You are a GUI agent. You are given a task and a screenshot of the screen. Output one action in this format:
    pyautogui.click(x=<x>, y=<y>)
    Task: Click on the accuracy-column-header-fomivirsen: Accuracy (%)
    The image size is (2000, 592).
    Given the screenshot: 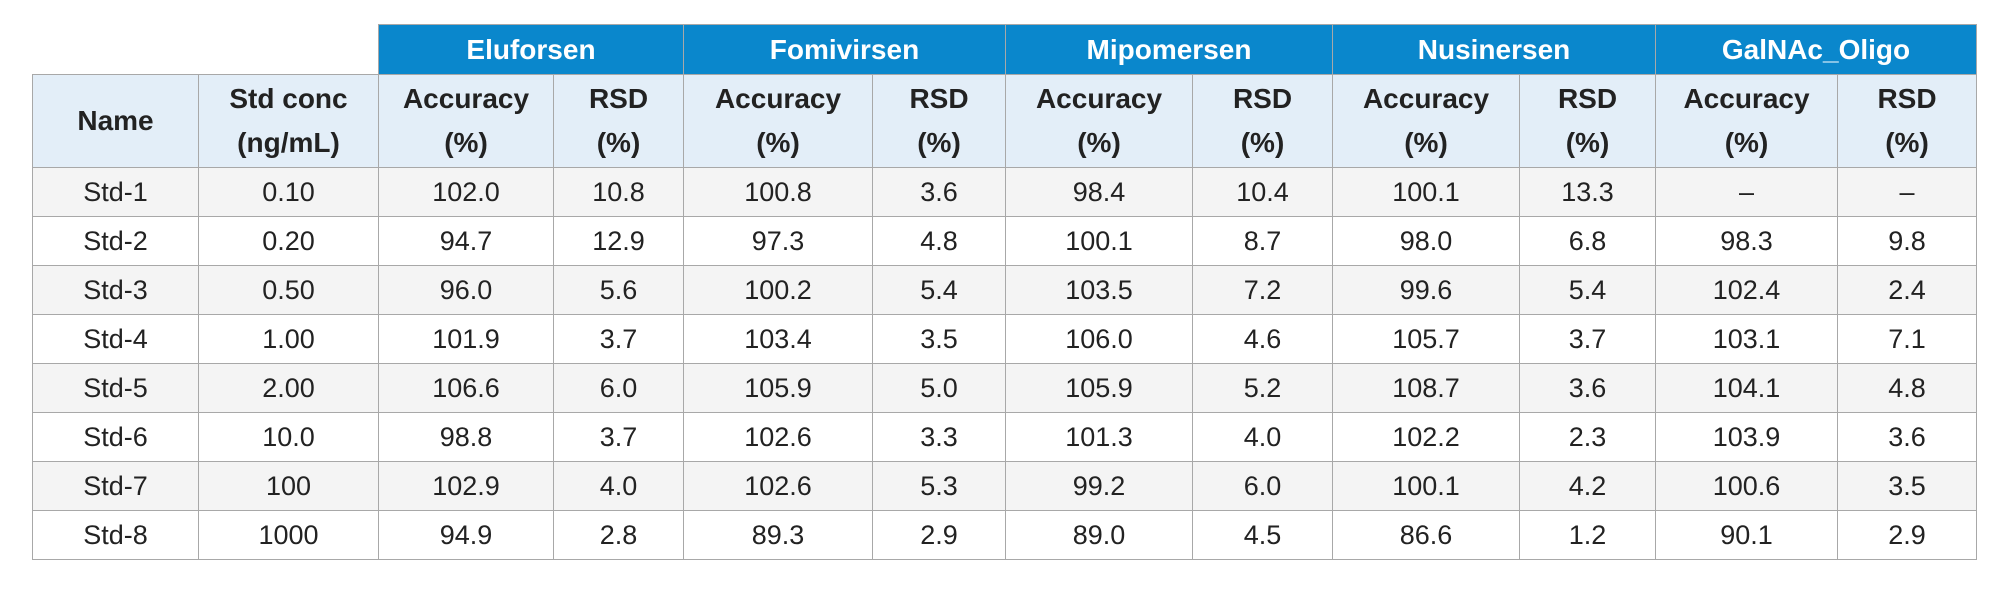 What is the action you would take?
    pyautogui.click(x=778, y=121)
    